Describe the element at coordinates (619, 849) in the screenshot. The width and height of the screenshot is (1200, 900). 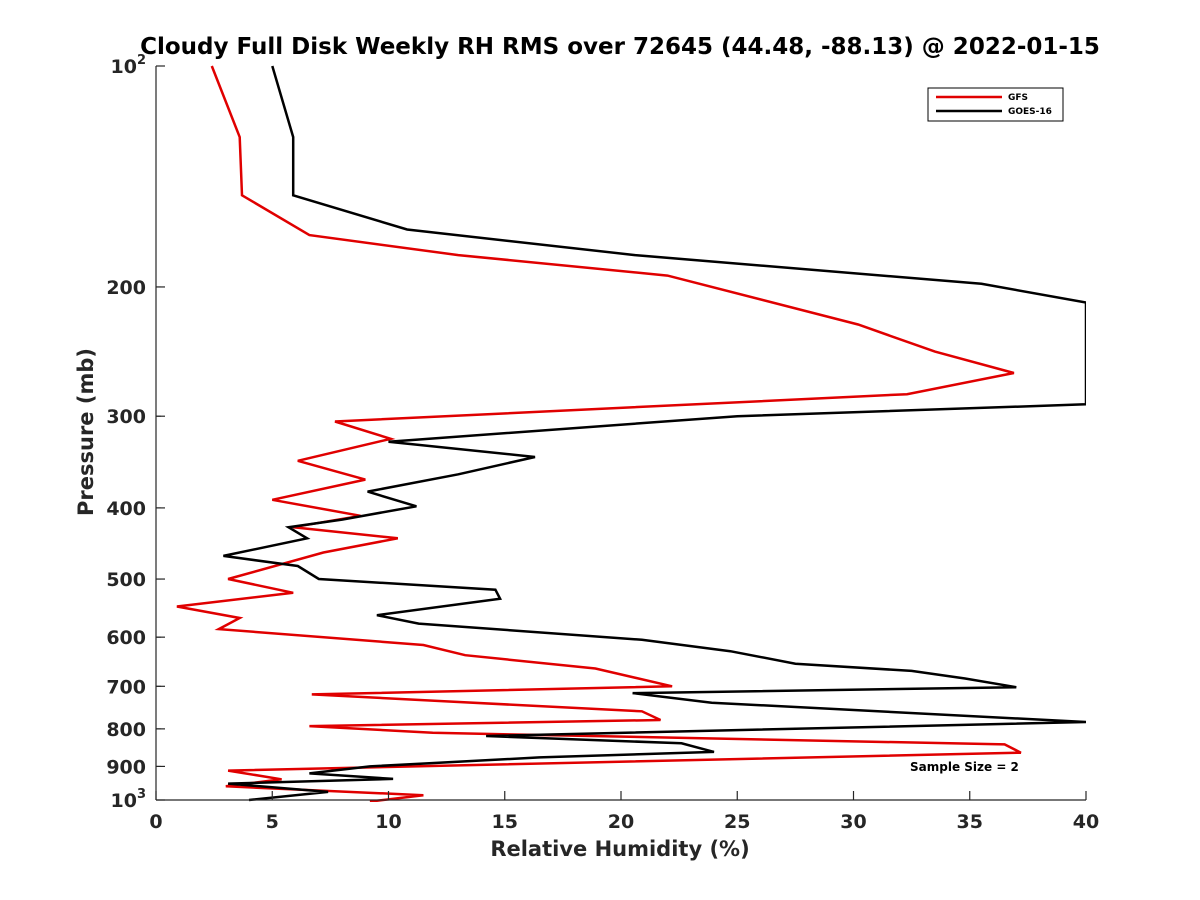
I see `x-axis-label: Relative Humidity (%)` at that location.